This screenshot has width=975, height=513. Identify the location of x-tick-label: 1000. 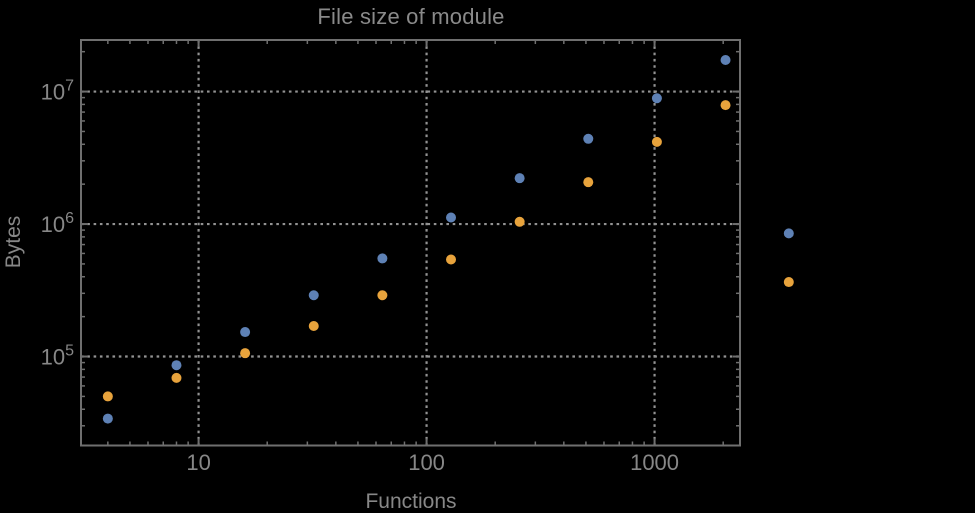
(654, 462).